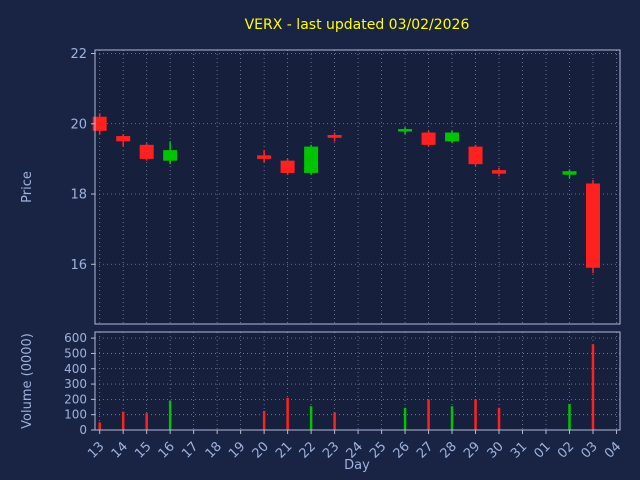 This screenshot has width=640, height=480. Describe the element at coordinates (75, 384) in the screenshot. I see `volume-tick-label: 300` at that location.